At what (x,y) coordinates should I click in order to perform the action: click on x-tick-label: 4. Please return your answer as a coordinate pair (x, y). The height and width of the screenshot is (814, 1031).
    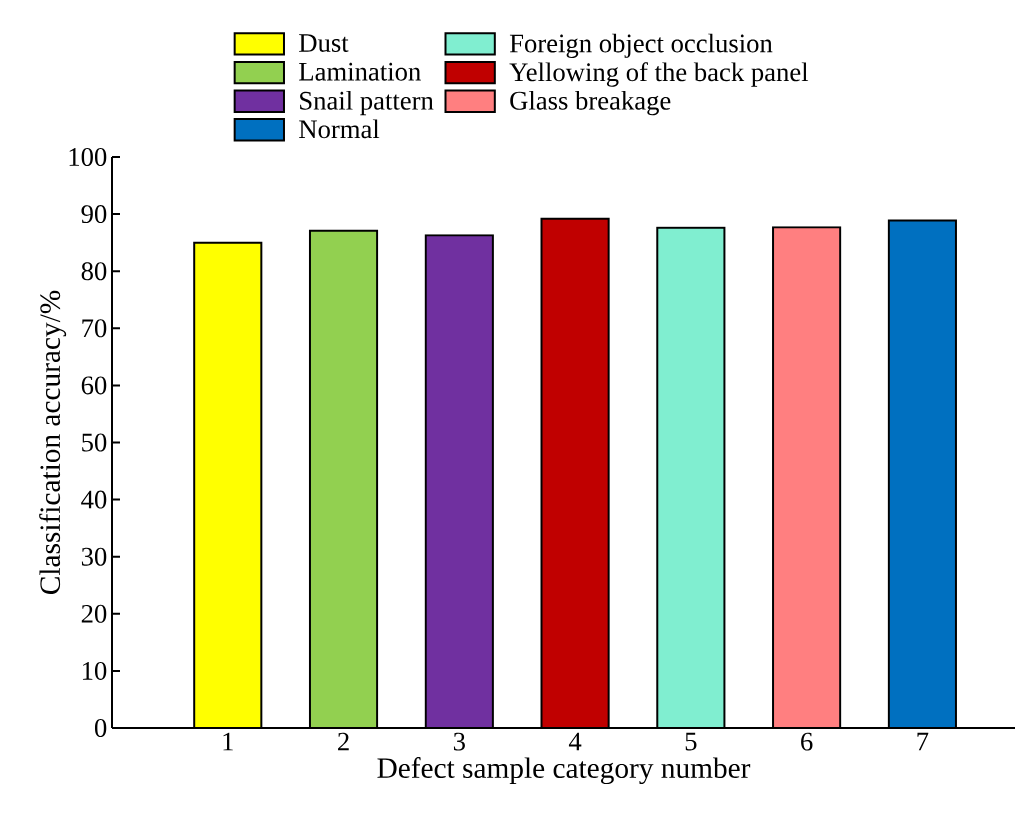
    Looking at the image, I should click on (575, 741).